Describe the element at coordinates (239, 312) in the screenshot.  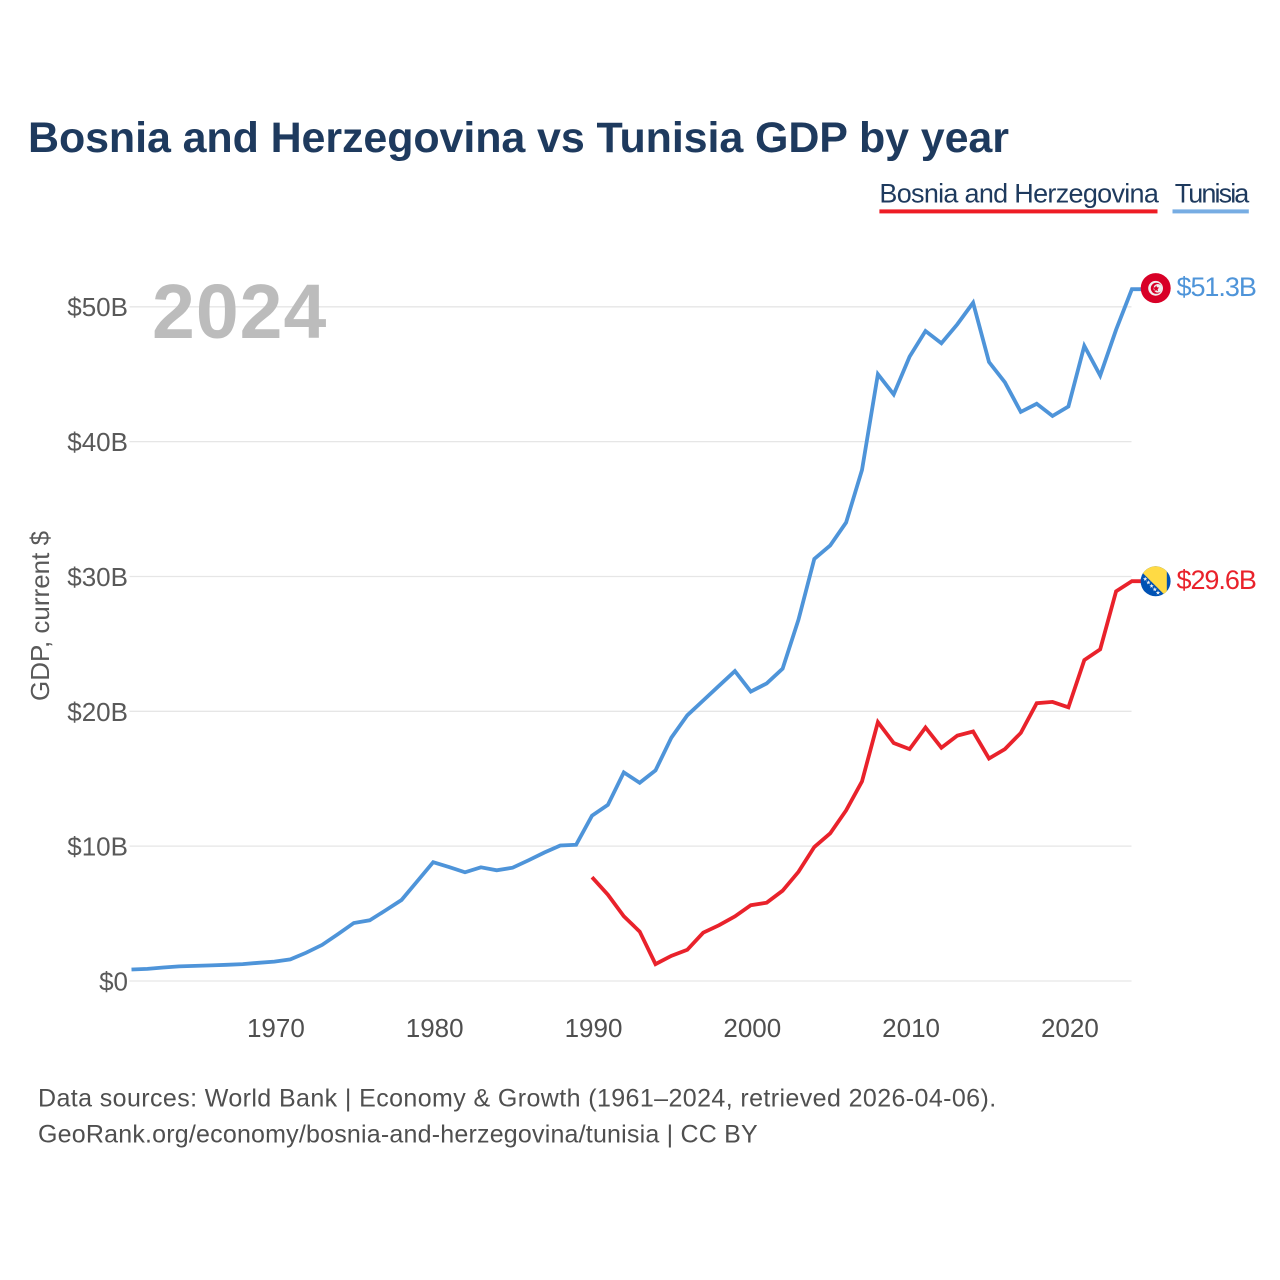
I see `svg-text: 2024` at that location.